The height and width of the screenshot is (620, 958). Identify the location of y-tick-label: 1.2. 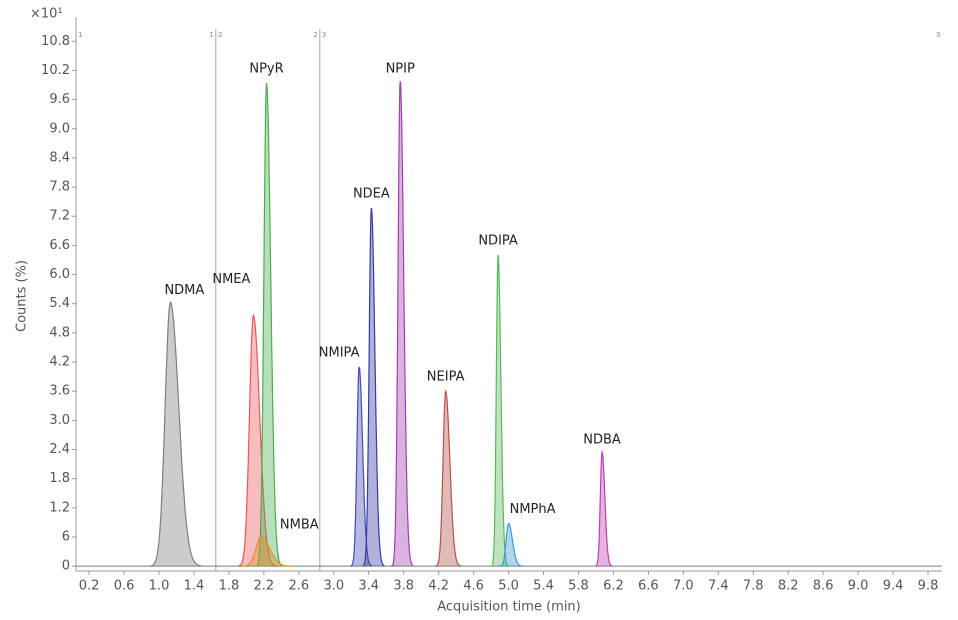
(59, 507).